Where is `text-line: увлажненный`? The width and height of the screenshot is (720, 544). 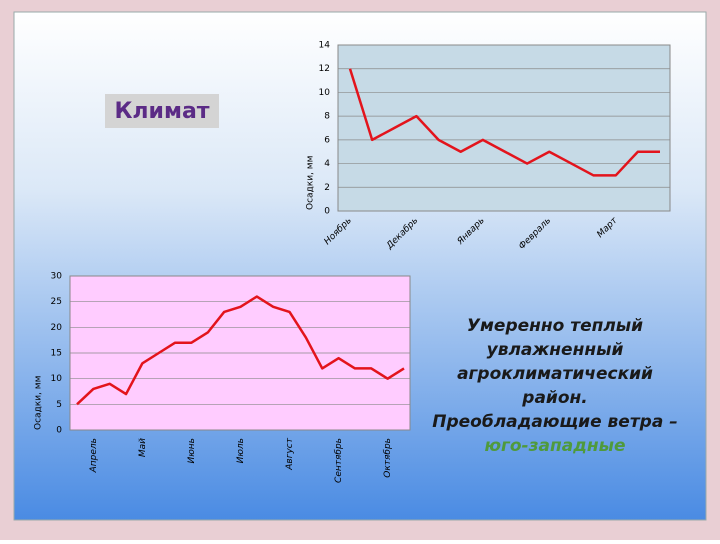 text-line: увлажненный is located at coordinates (555, 350).